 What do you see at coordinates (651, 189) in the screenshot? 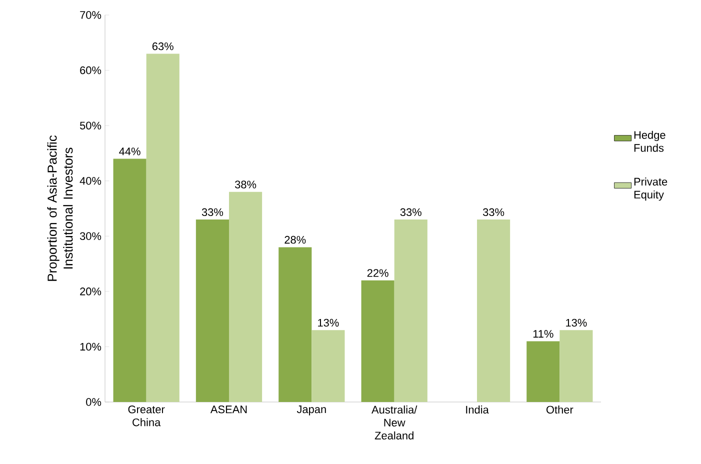
I see `legend-label: Private Equity` at bounding box center [651, 189].